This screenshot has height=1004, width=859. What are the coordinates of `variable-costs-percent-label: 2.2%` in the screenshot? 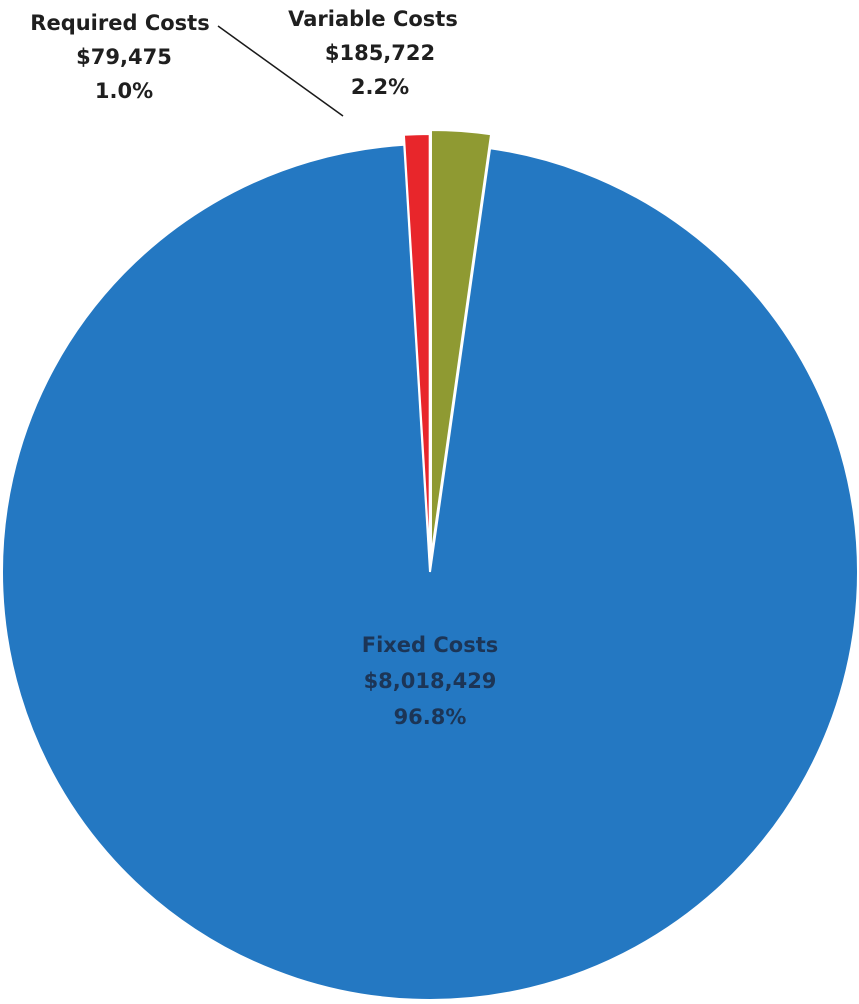 It's located at (380, 87).